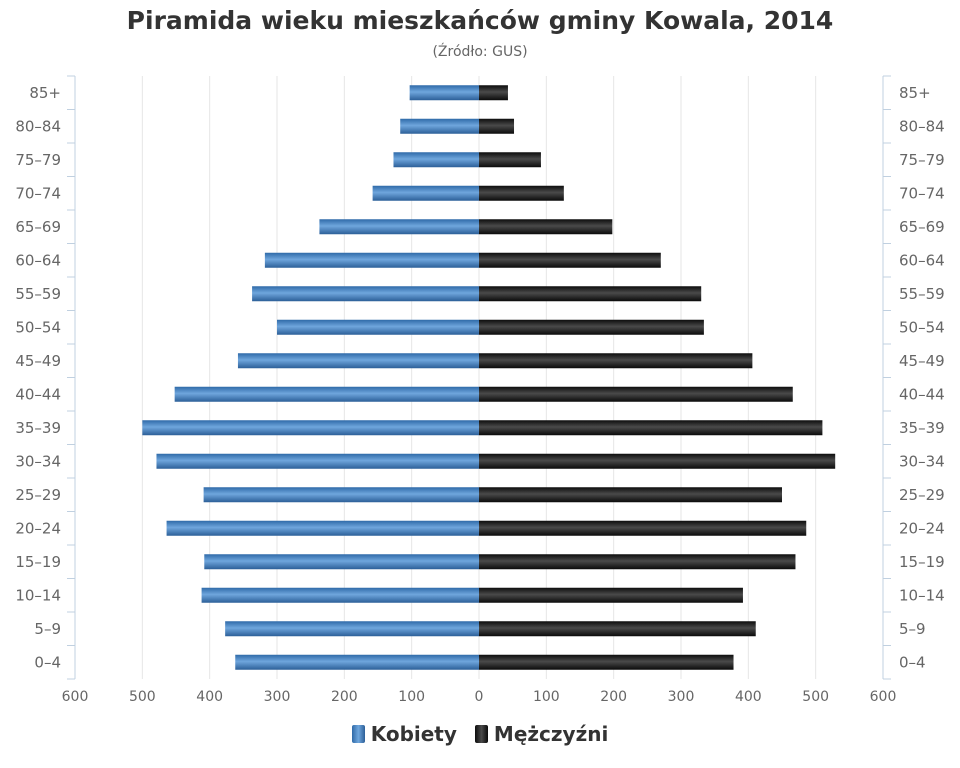 This screenshot has height=768, width=960. Describe the element at coordinates (922, 495) in the screenshot. I see `category-label-right: 25–29` at that location.